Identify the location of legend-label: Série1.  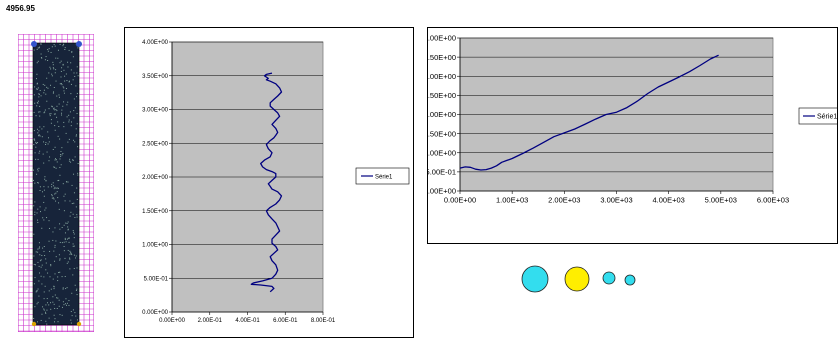
(384, 178).